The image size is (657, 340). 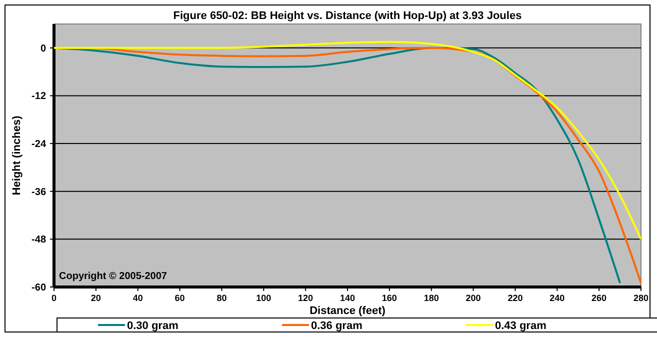 I want to click on x-tick-label: 140, so click(x=348, y=298).